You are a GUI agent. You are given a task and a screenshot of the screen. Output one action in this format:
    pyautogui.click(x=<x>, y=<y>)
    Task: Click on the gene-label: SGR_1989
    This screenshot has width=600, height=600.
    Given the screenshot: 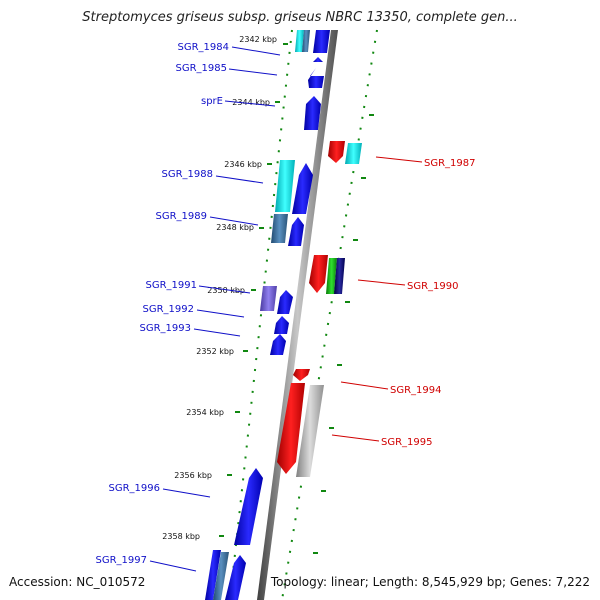 What is the action you would take?
    pyautogui.click(x=182, y=216)
    